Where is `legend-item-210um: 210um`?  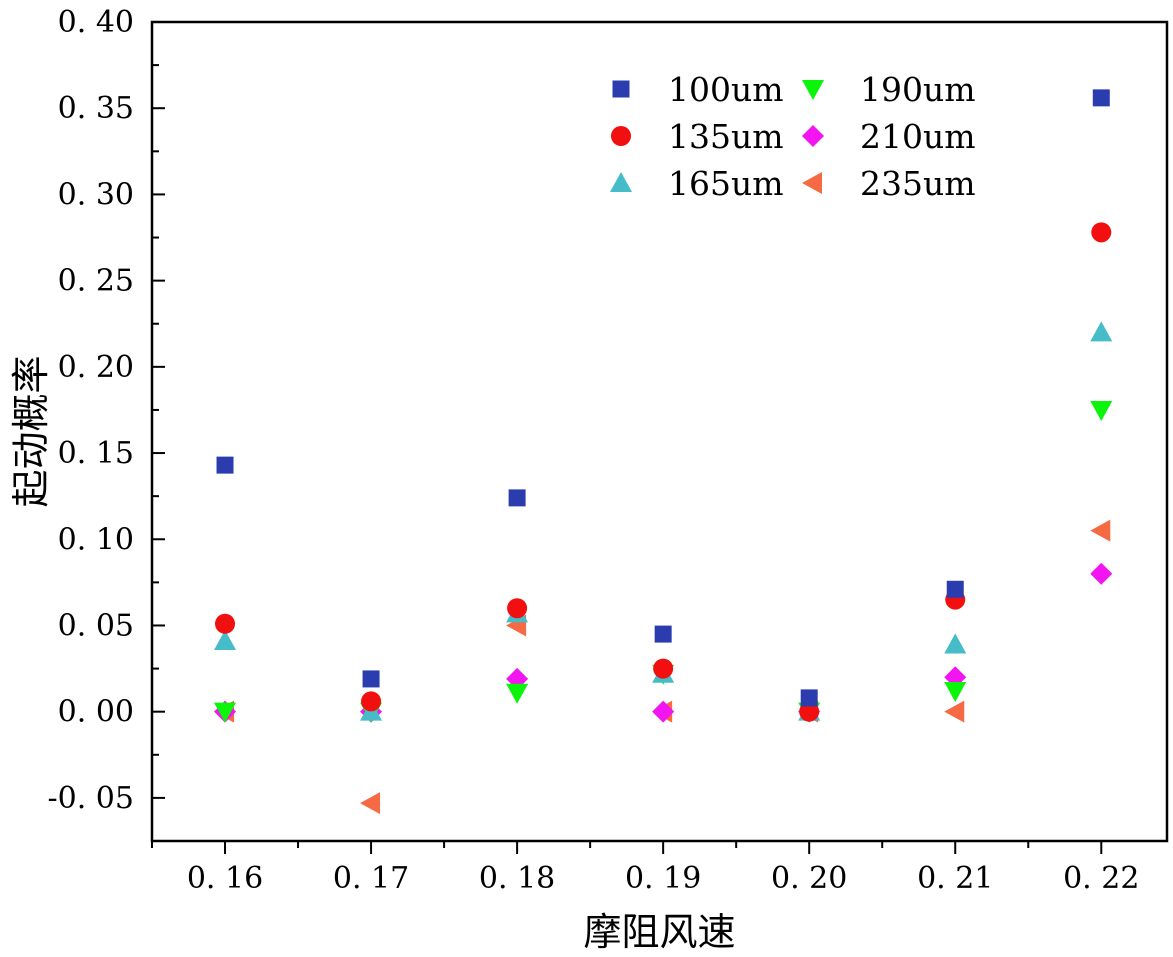
legend-item-210um: 210um is located at coordinates (889, 136).